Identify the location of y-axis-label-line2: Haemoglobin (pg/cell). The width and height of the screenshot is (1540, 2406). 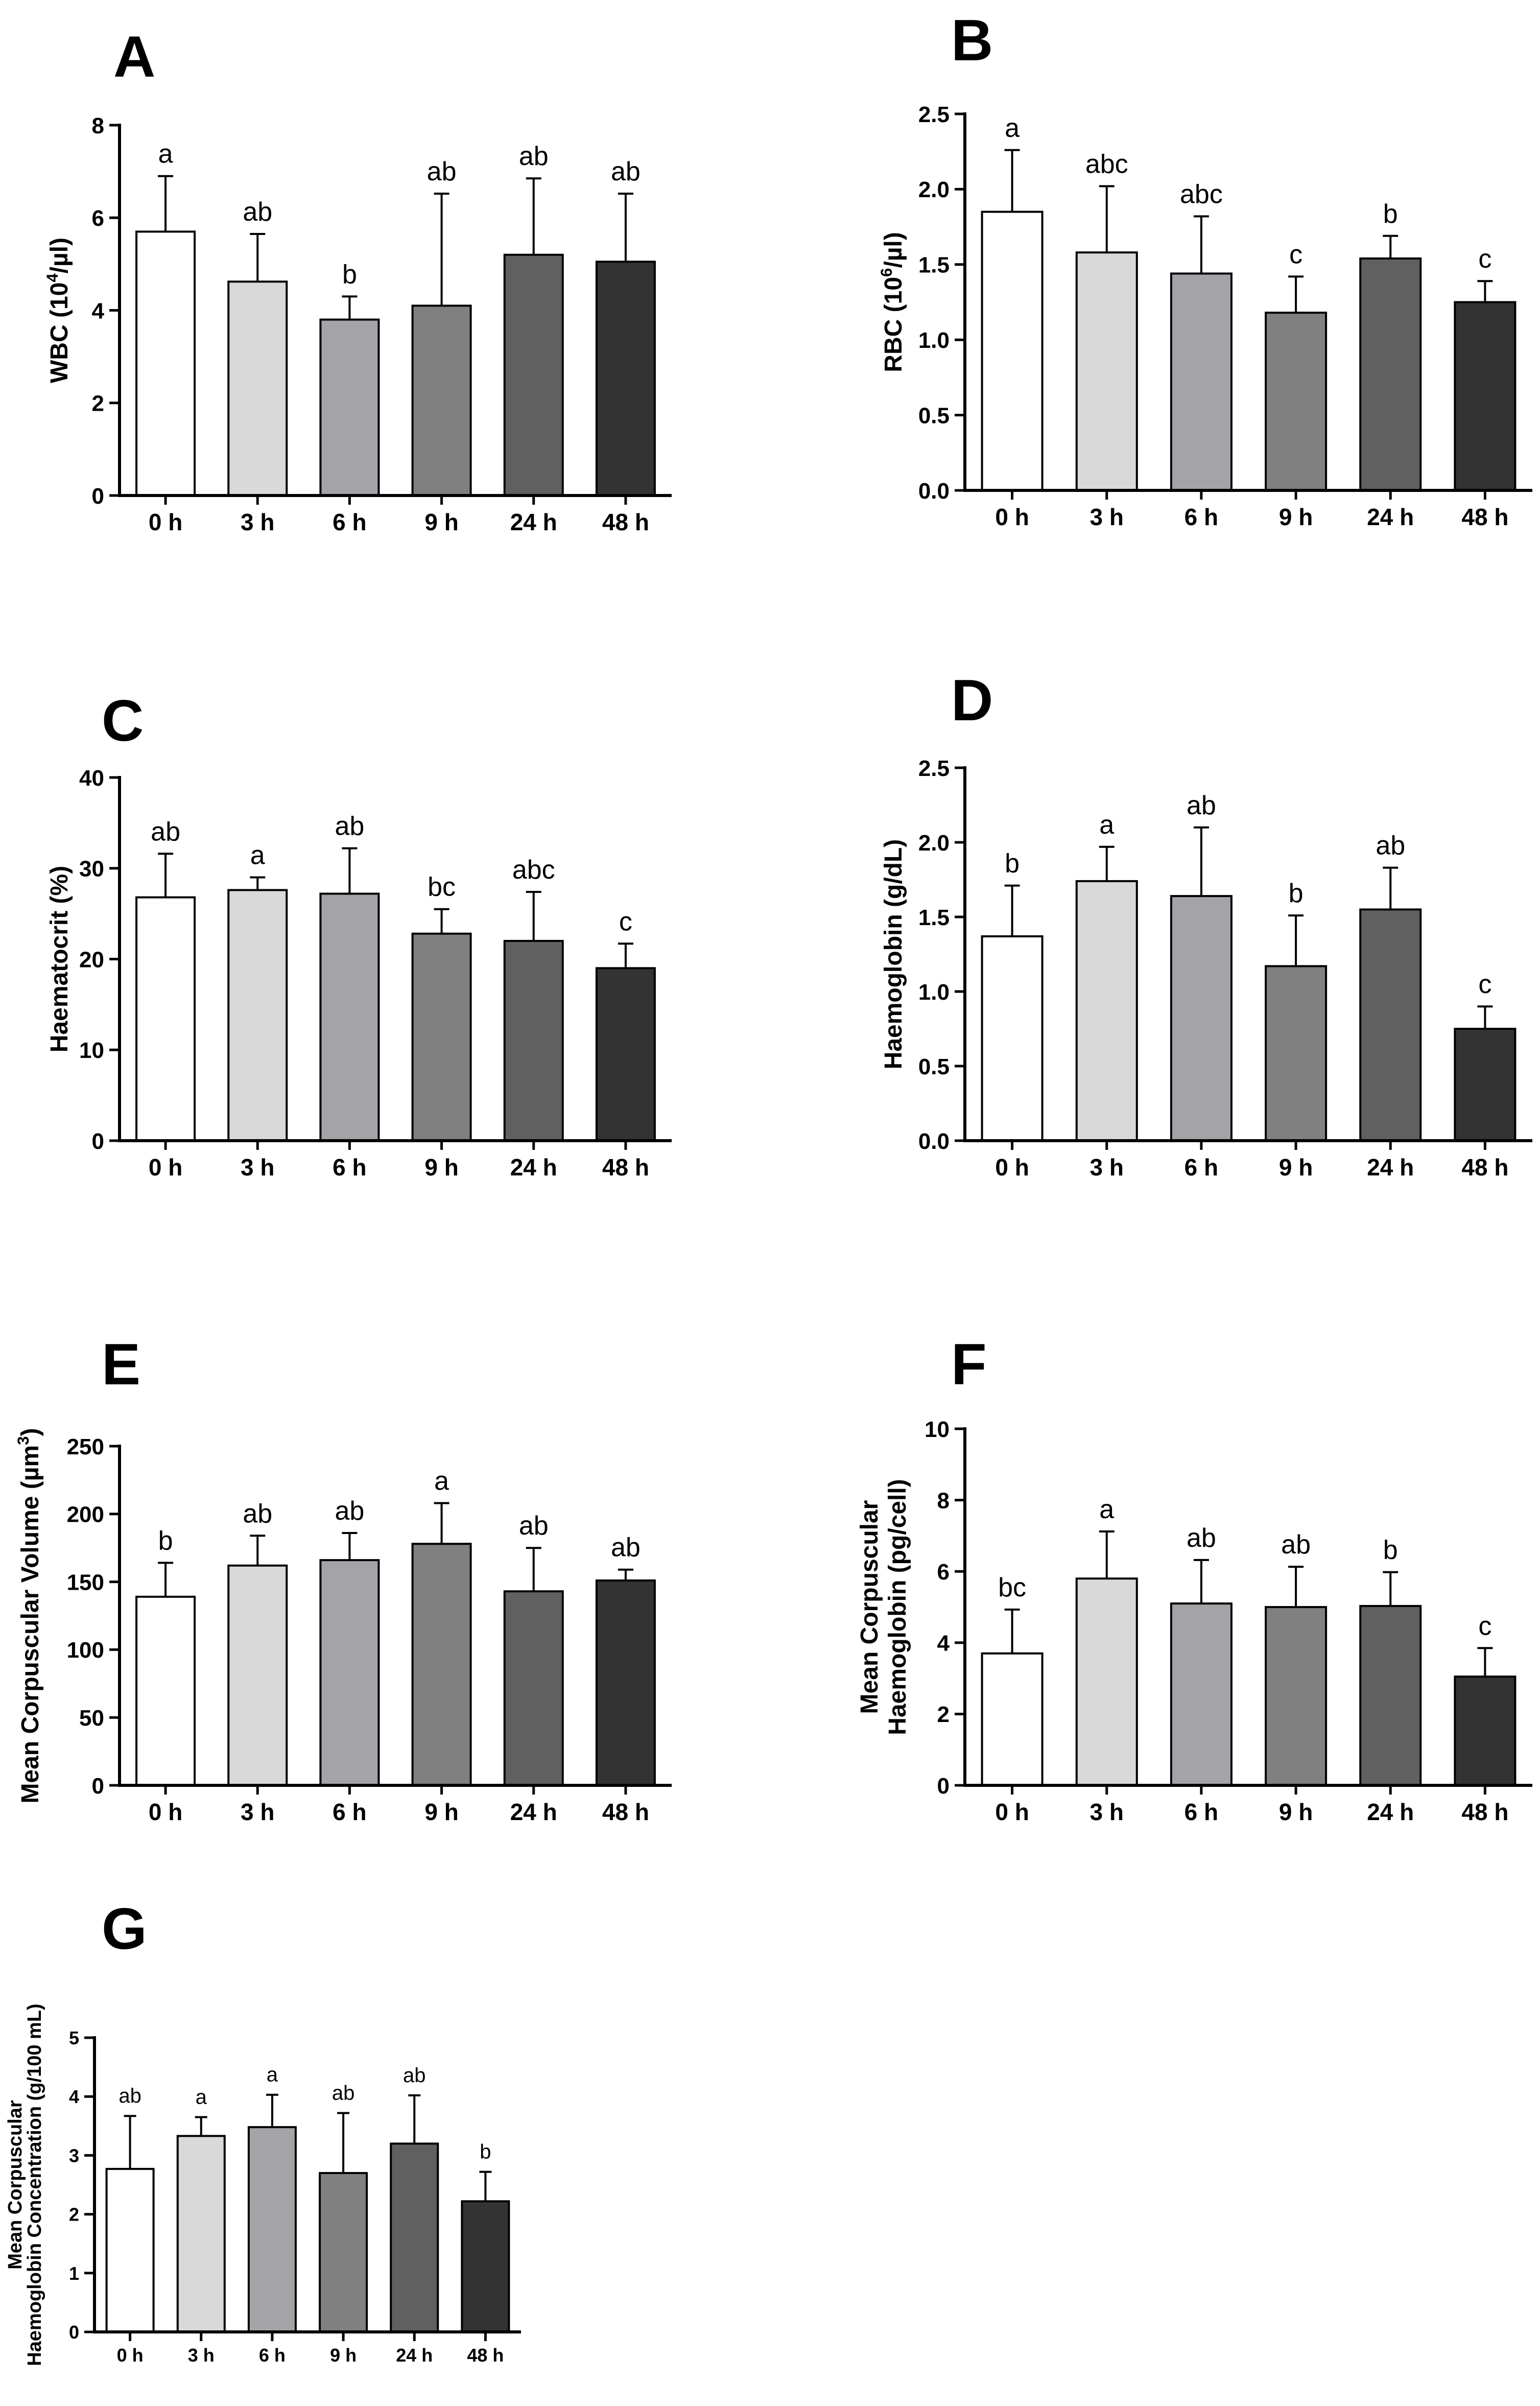
(898, 1607).